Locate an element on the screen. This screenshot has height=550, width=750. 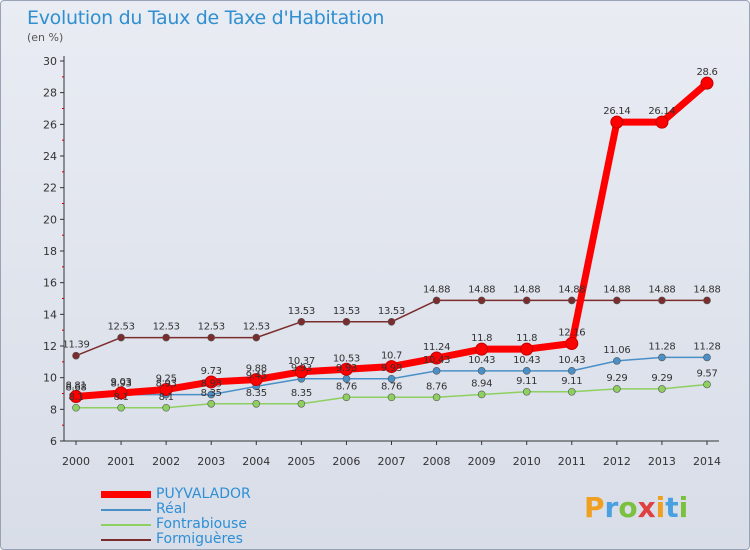
y-tick-label: 22 is located at coordinates (50, 188).